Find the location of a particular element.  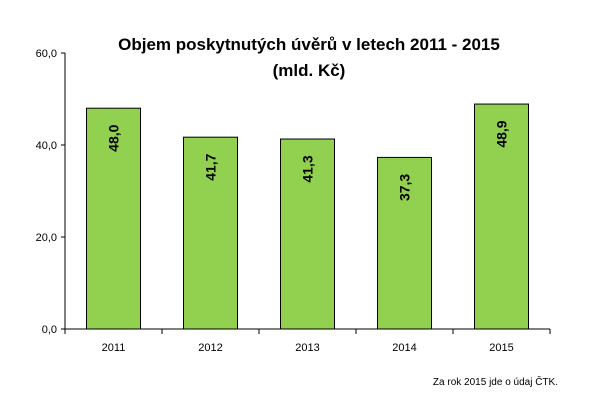

y-axis: 0,0 20,0 40,0 60,0 is located at coordinates (51, 192).